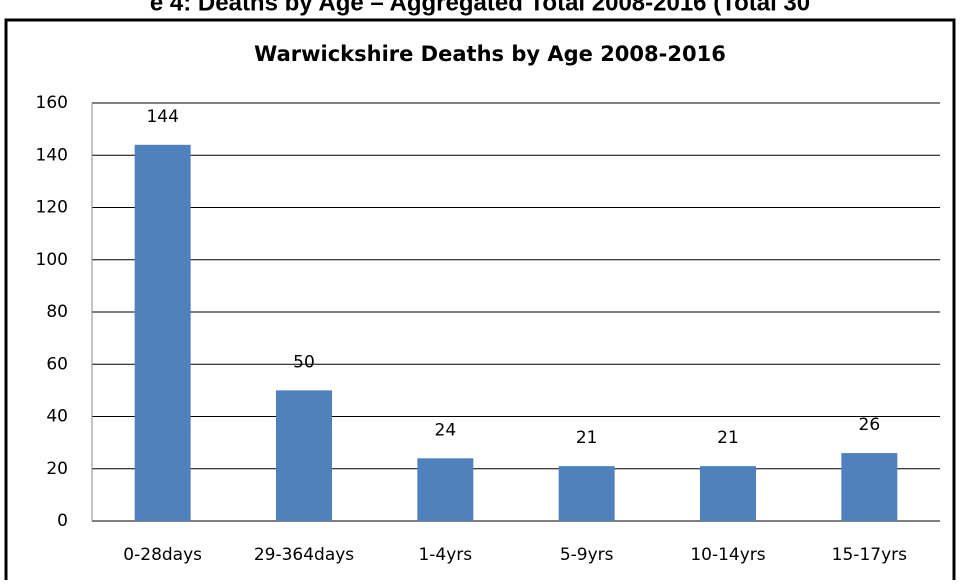  I want to click on x-tick-label: 15-17yrs, so click(869, 555).